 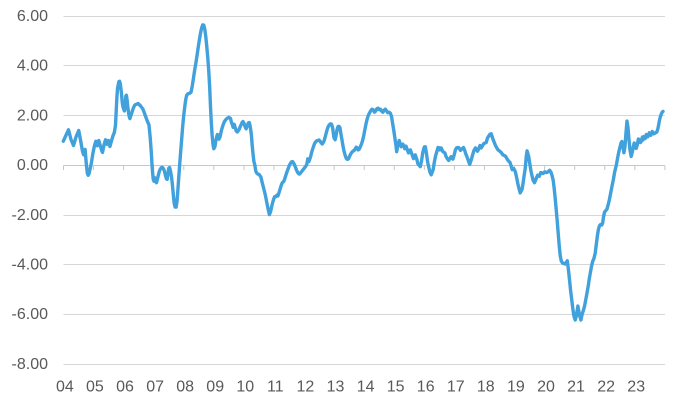 I want to click on svg-text: -2.00, so click(x=30, y=215).